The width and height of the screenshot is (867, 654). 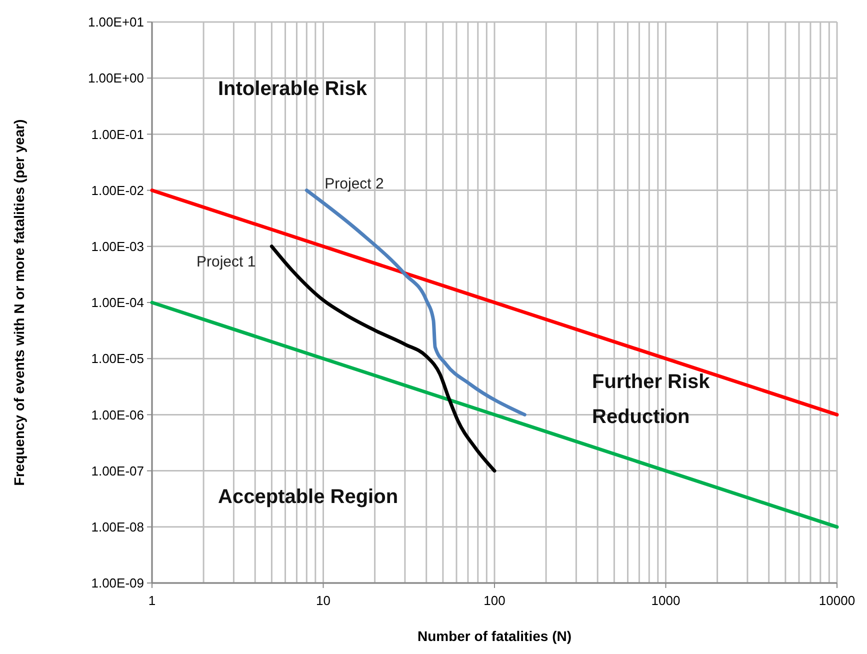 I want to click on y-tick-label: 1.00E-03, so click(x=117, y=246).